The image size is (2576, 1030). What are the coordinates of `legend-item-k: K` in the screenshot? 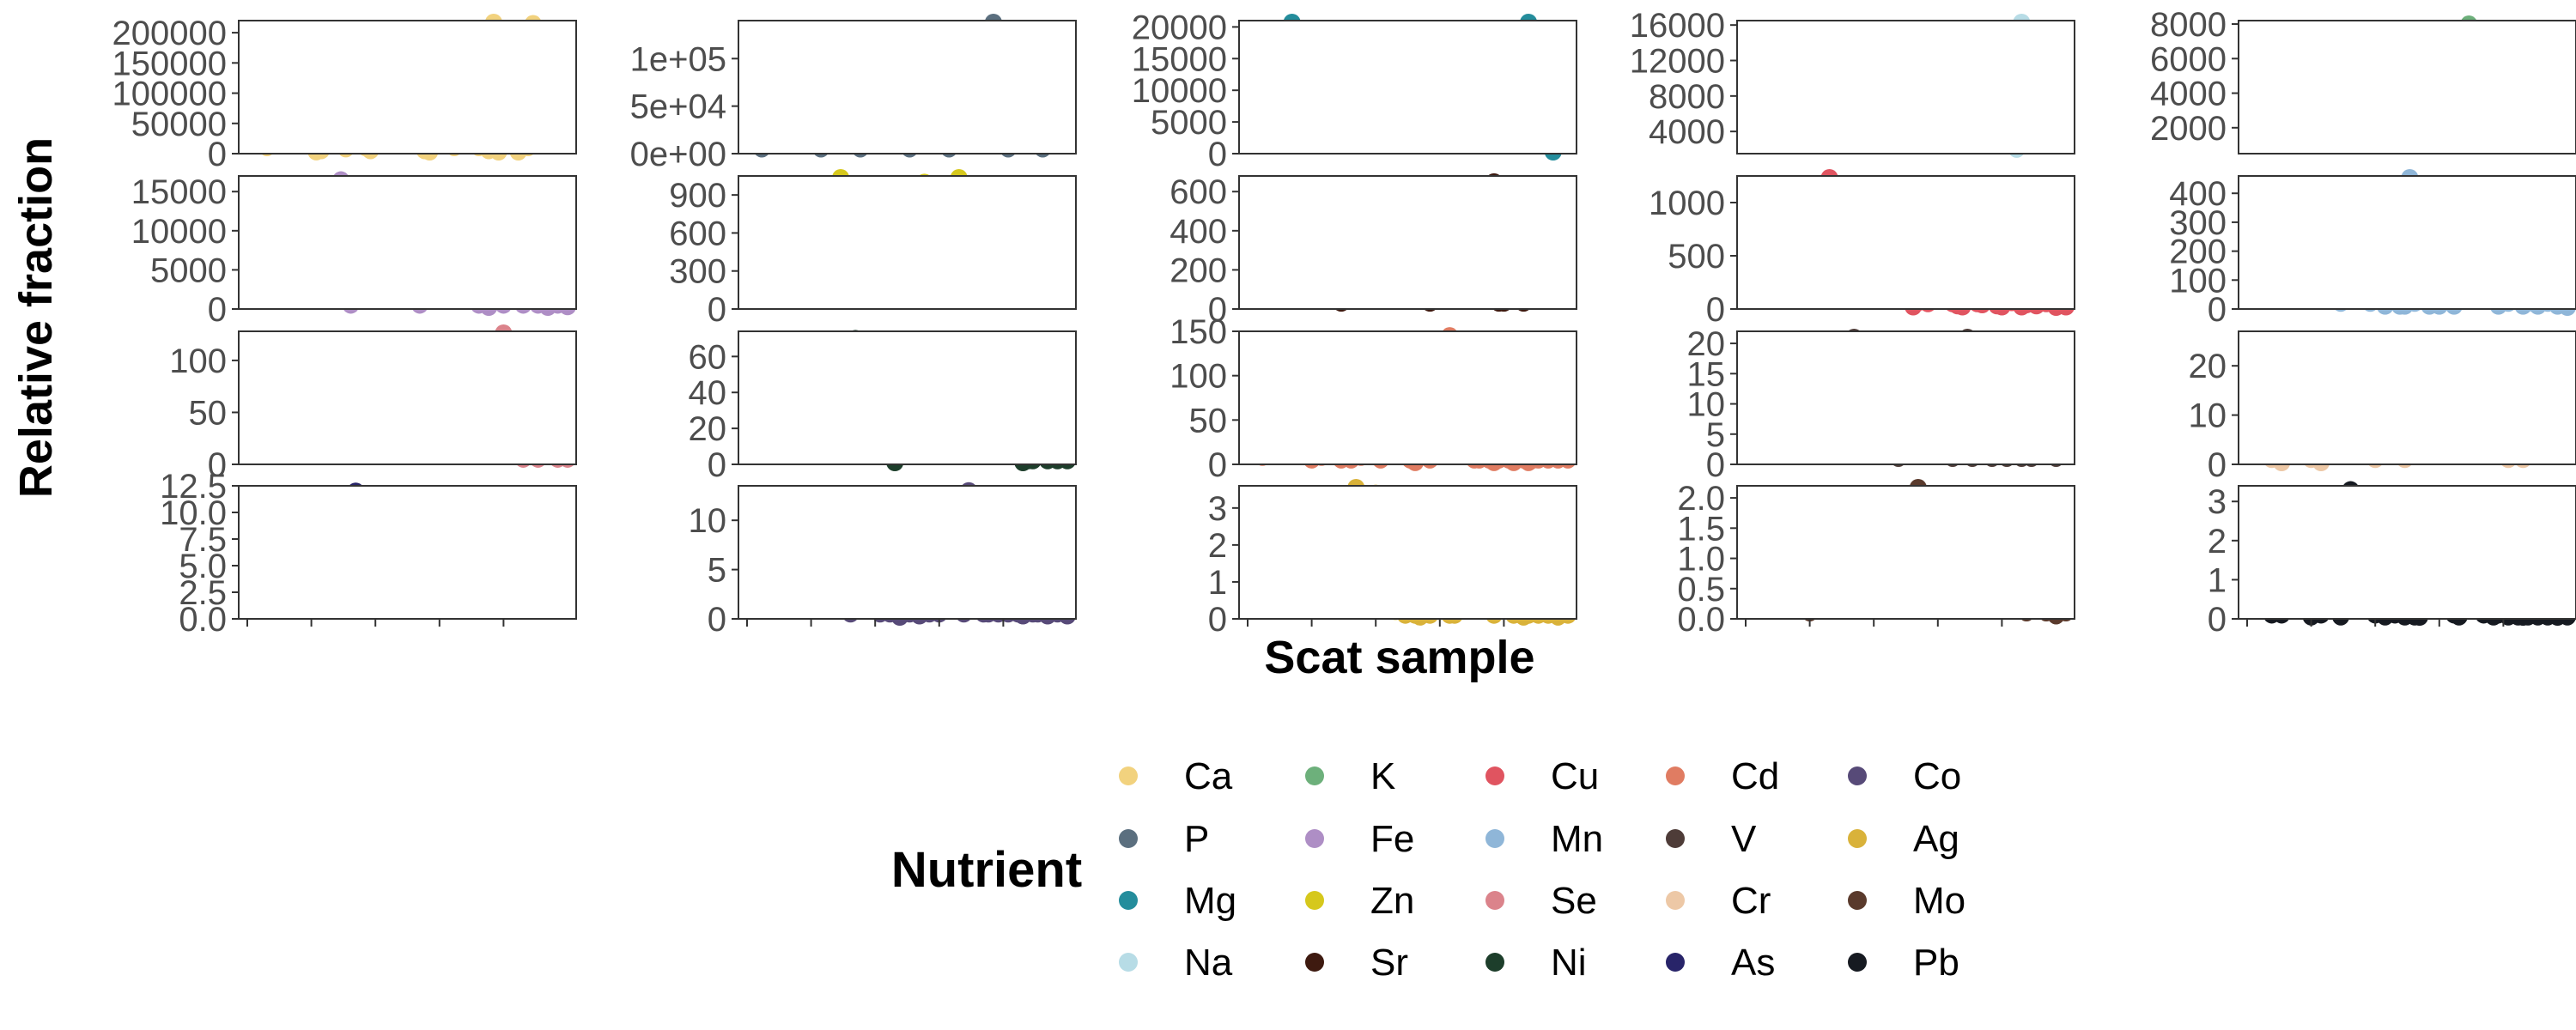 It's located at (1350, 776).